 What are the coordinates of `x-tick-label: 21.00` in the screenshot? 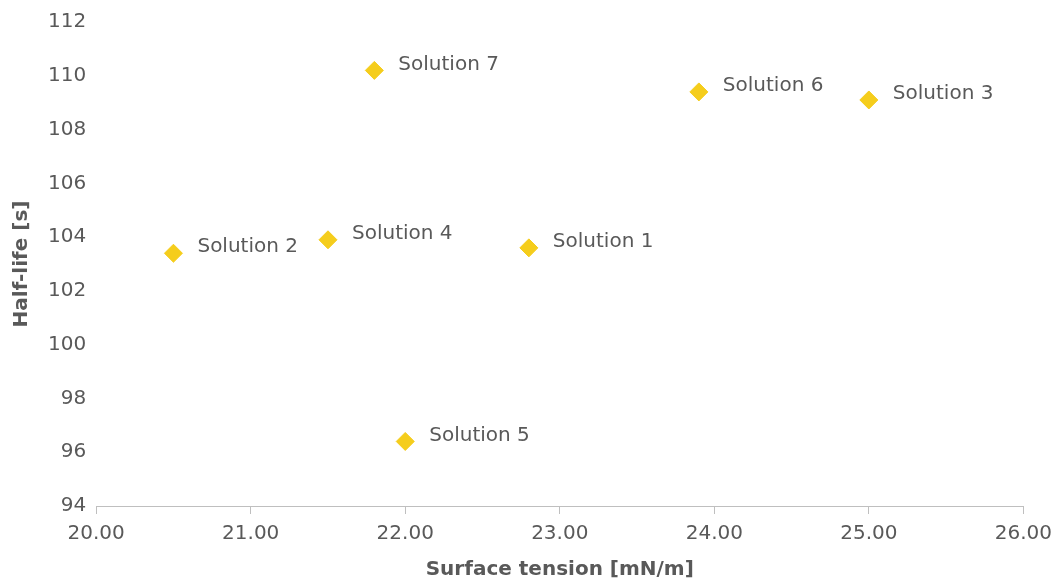 It's located at (251, 532).